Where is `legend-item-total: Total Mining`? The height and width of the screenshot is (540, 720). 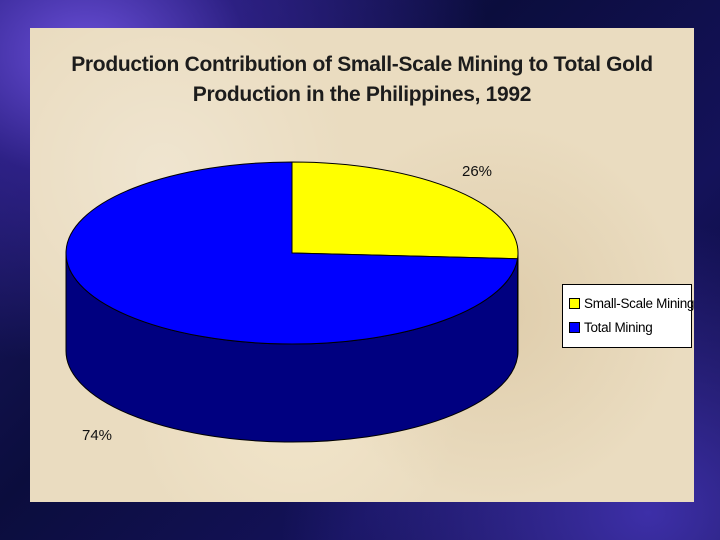
legend-item-total: Total Mining is located at coordinates (628, 327).